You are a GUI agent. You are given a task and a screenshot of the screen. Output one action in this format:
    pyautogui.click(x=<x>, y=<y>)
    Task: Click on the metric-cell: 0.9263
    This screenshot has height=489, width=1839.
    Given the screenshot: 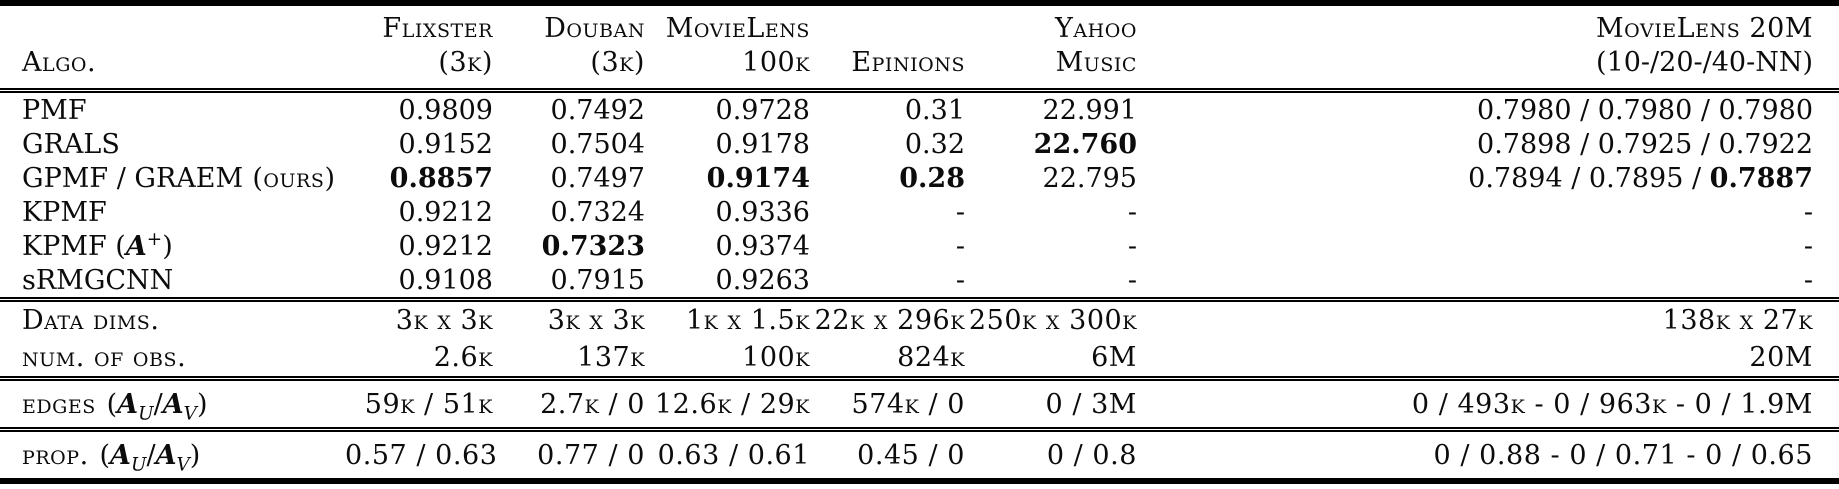 What is the action you would take?
    pyautogui.click(x=762, y=280)
    